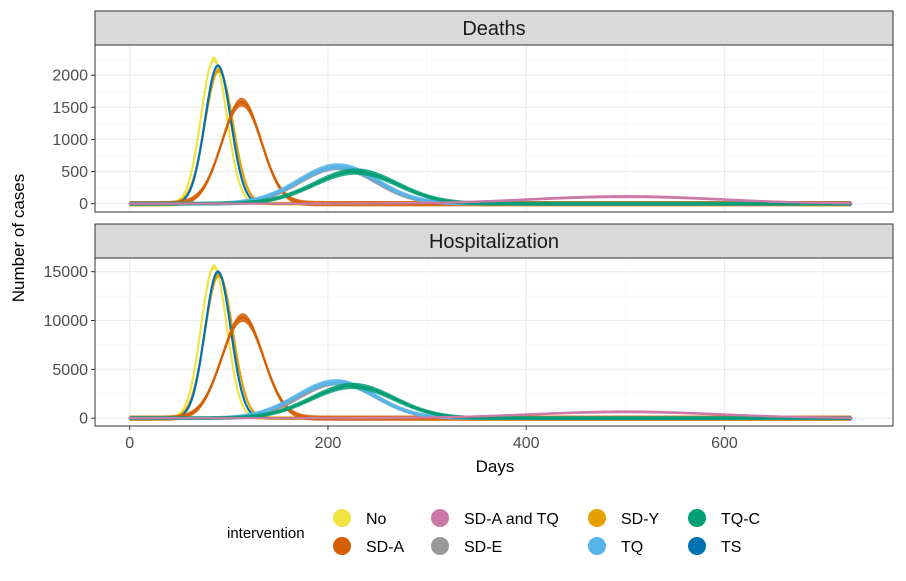 The height and width of the screenshot is (581, 906). I want to click on x-axis-title: Days, so click(495, 466).